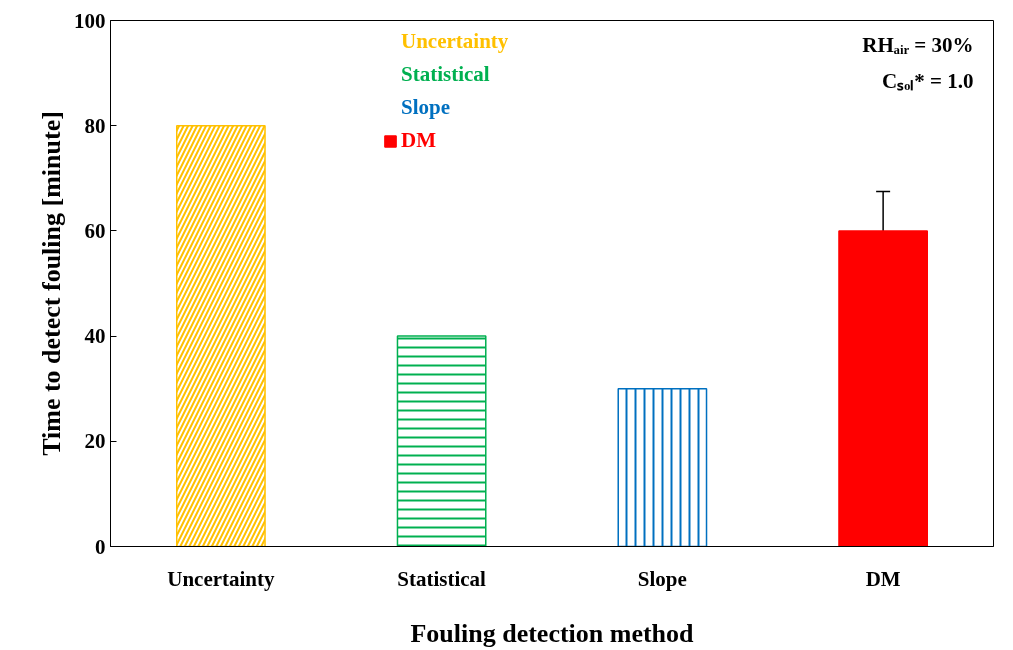 The height and width of the screenshot is (650, 1013). I want to click on text: Slope, so click(426, 107).